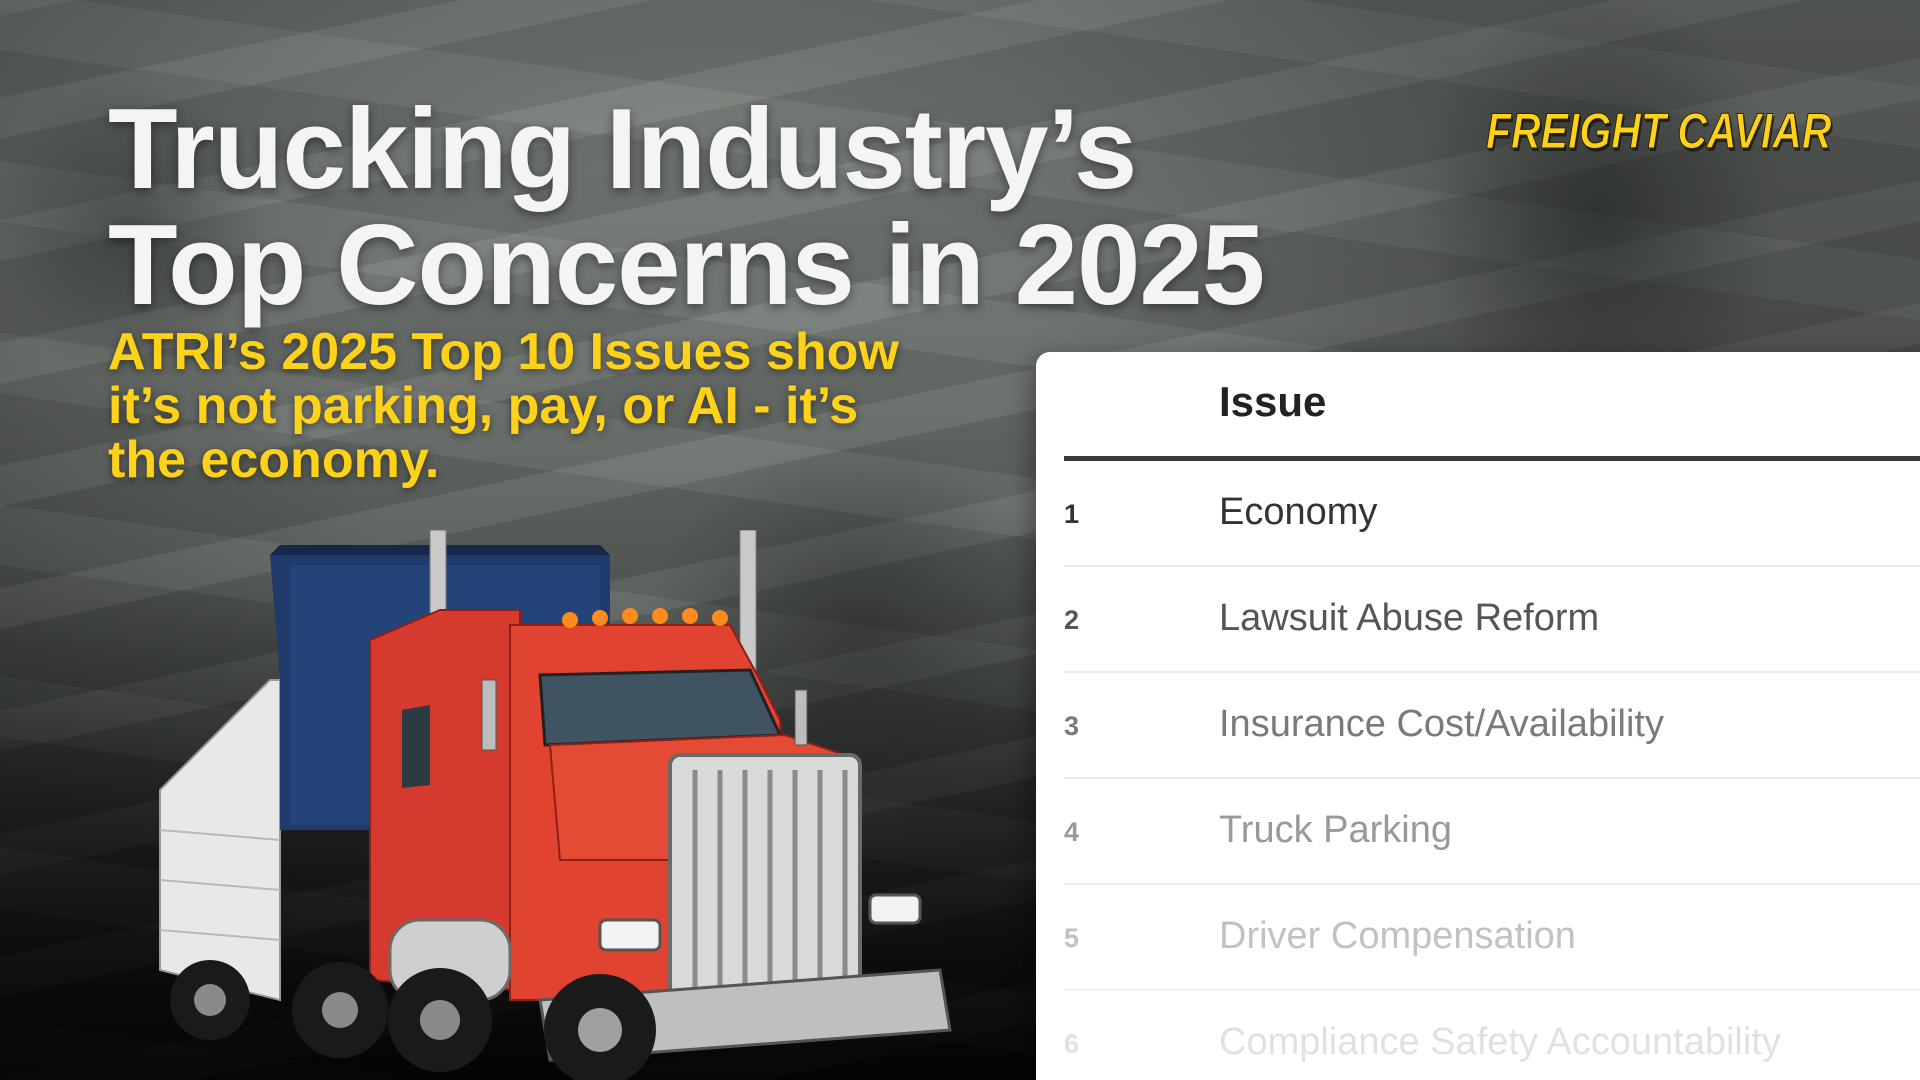  What do you see at coordinates (1409, 618) in the screenshot?
I see `row-issue: Lawsuit Abuse Reform` at bounding box center [1409, 618].